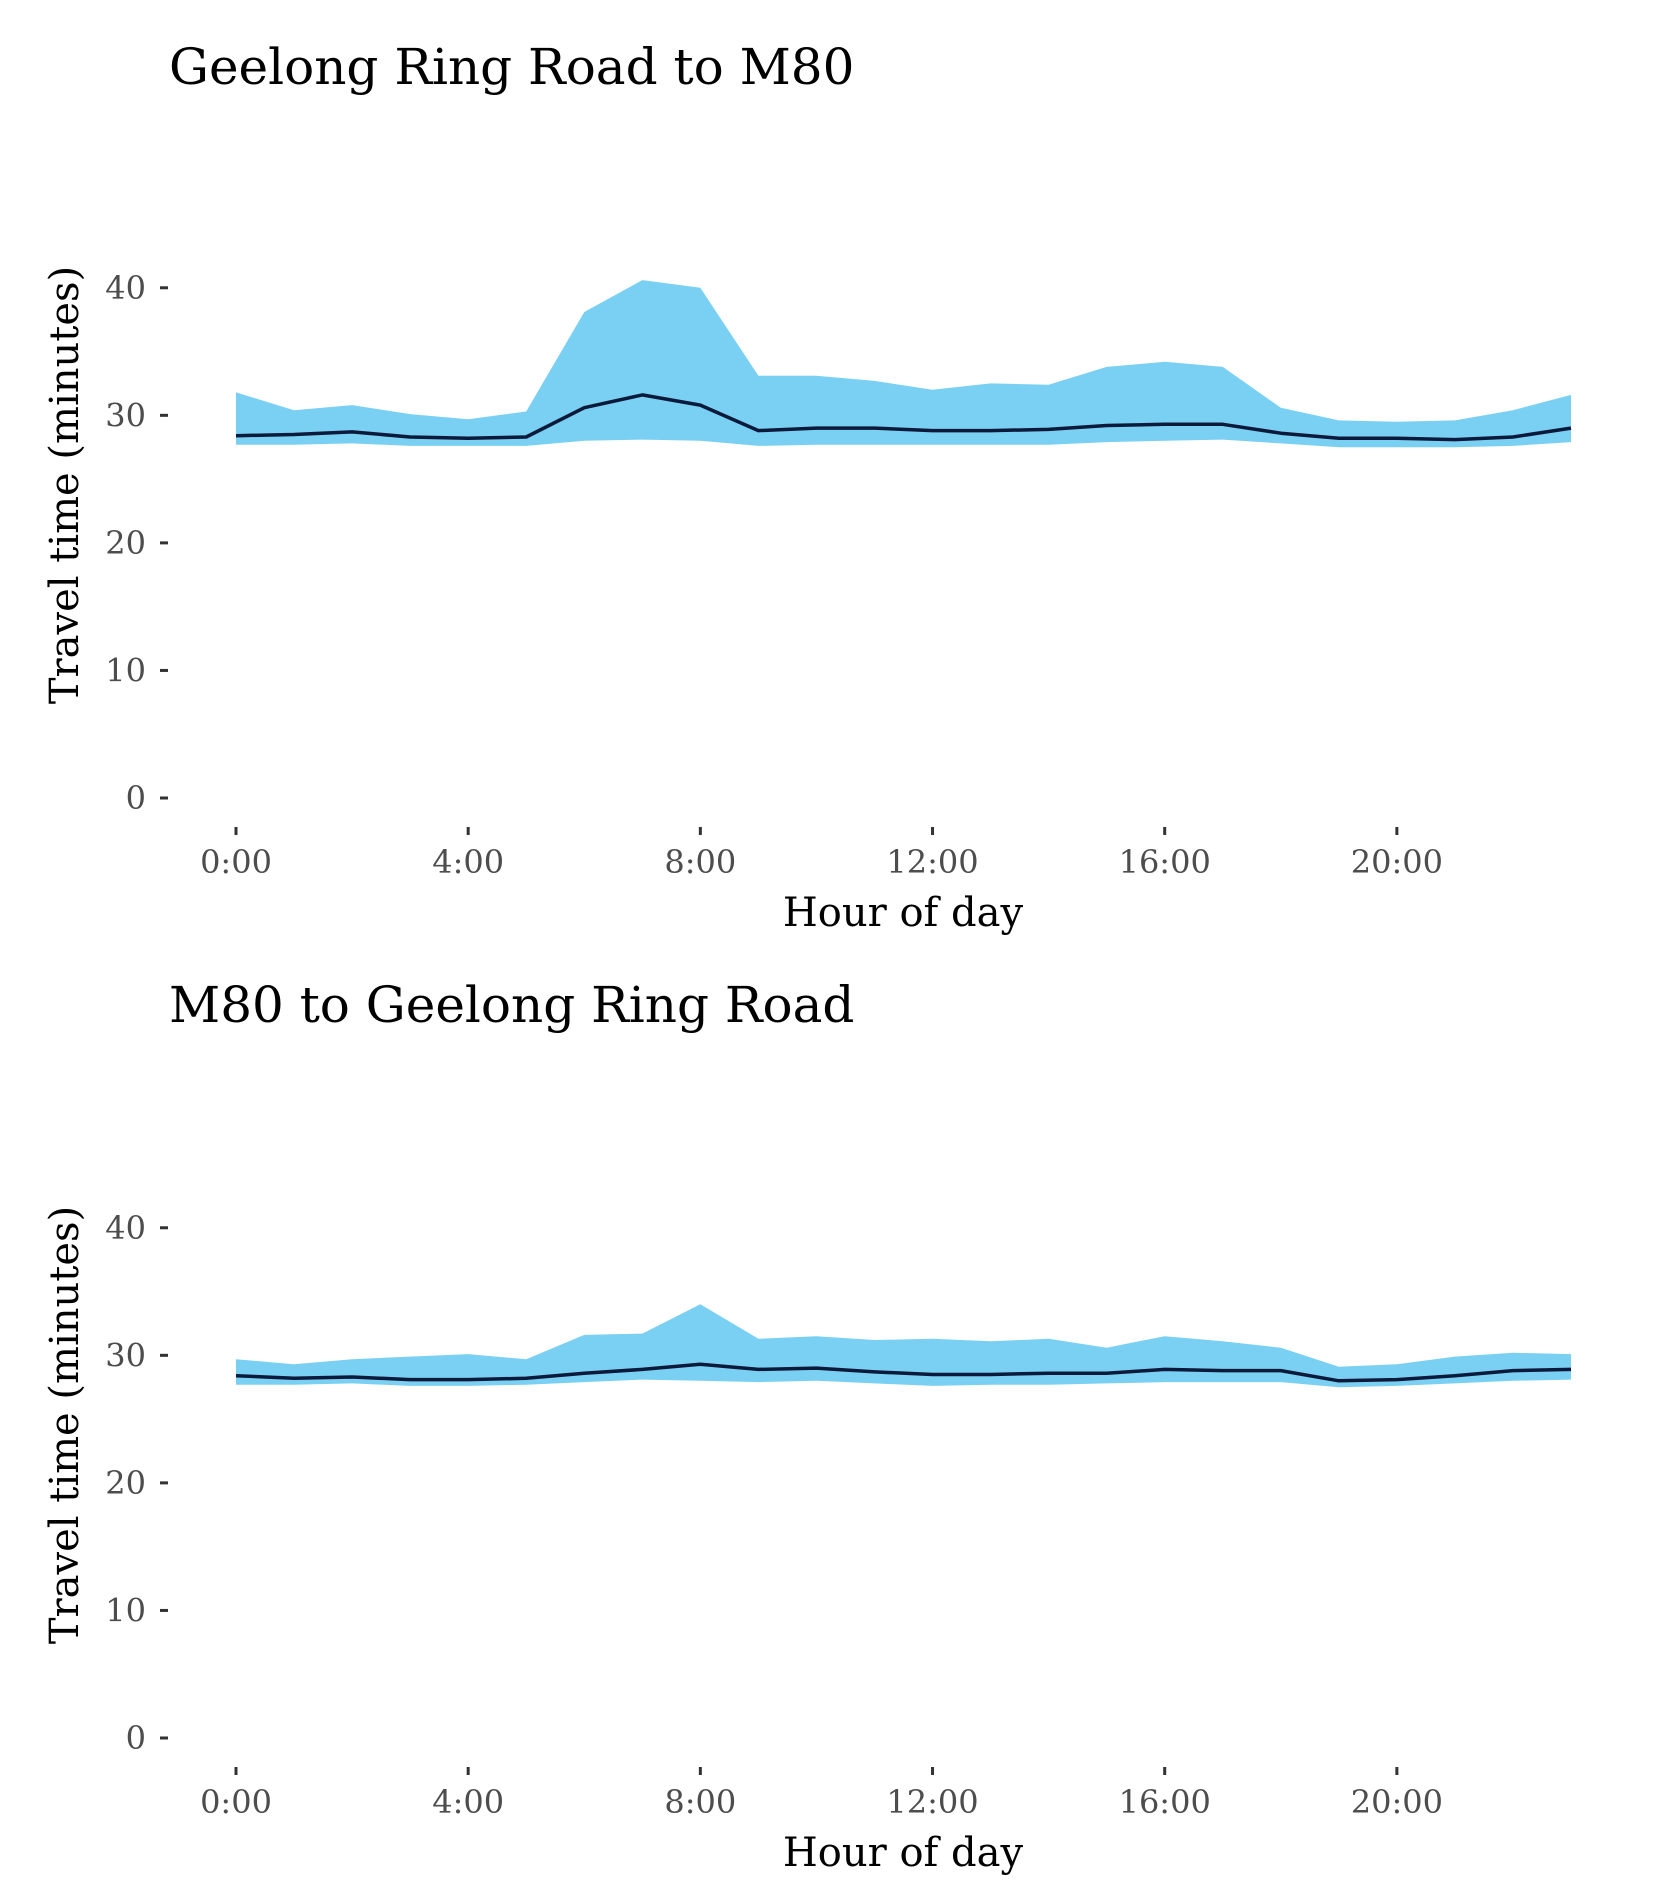 The height and width of the screenshot is (1889, 1653). I want to click on chart-title: Geelong Ring Road to M80, so click(511, 67).